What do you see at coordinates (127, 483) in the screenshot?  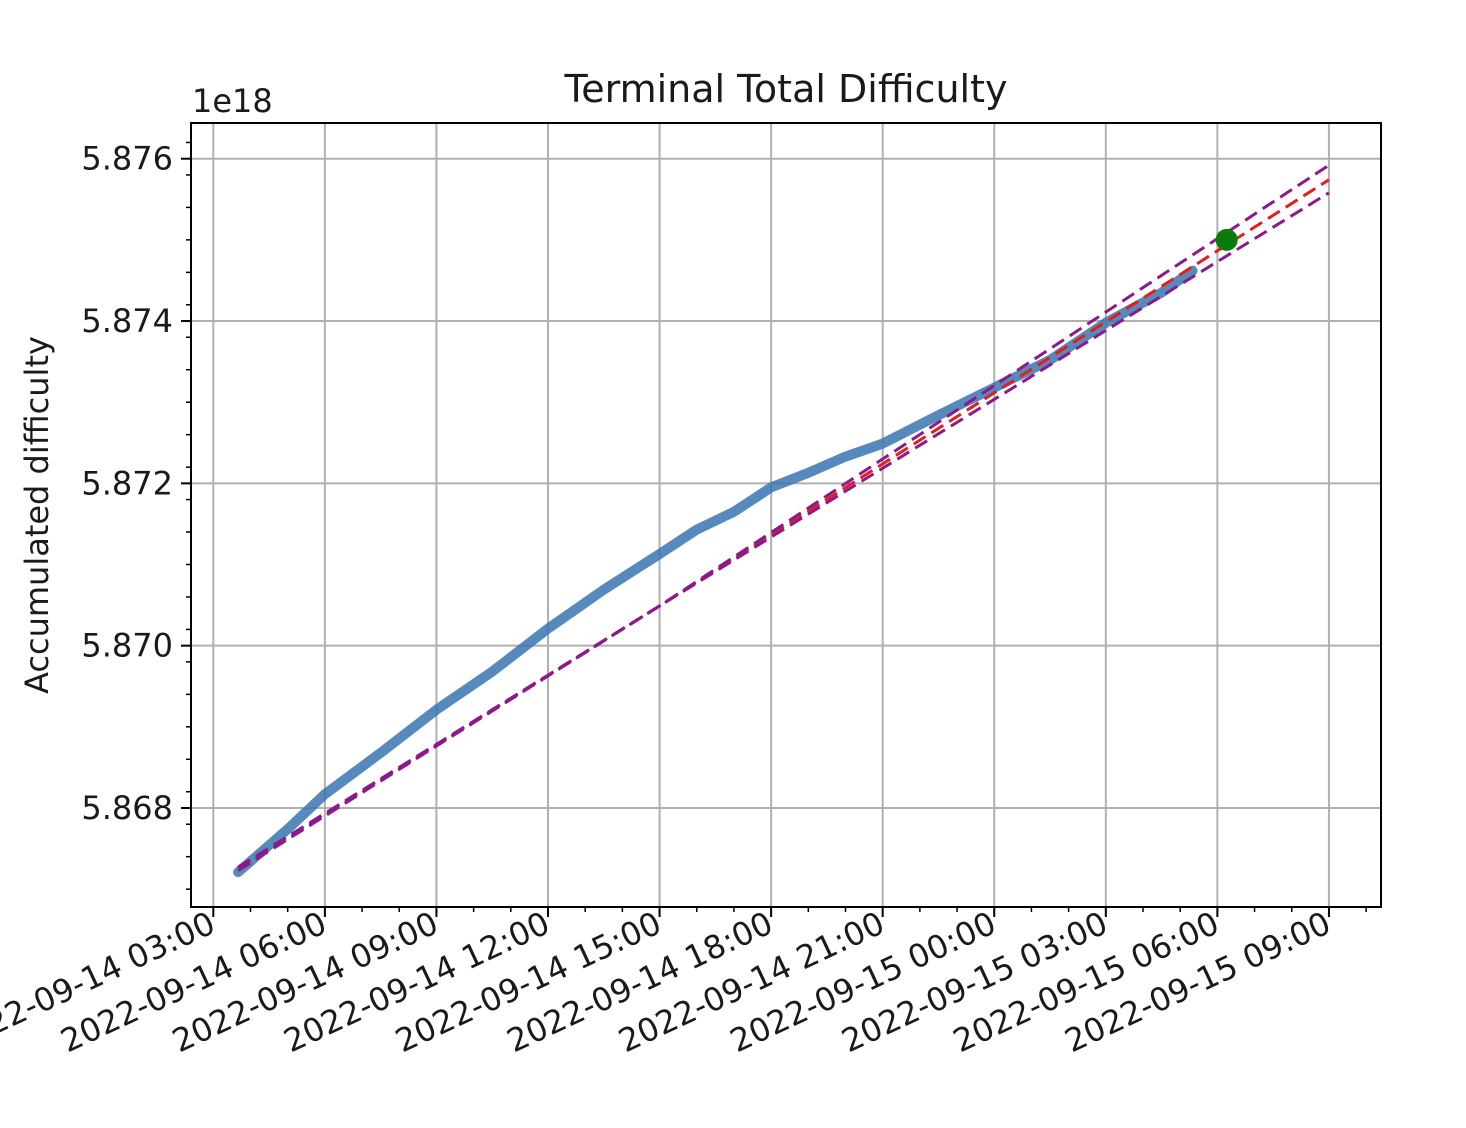 I see `y-tick-label: 5.872` at bounding box center [127, 483].